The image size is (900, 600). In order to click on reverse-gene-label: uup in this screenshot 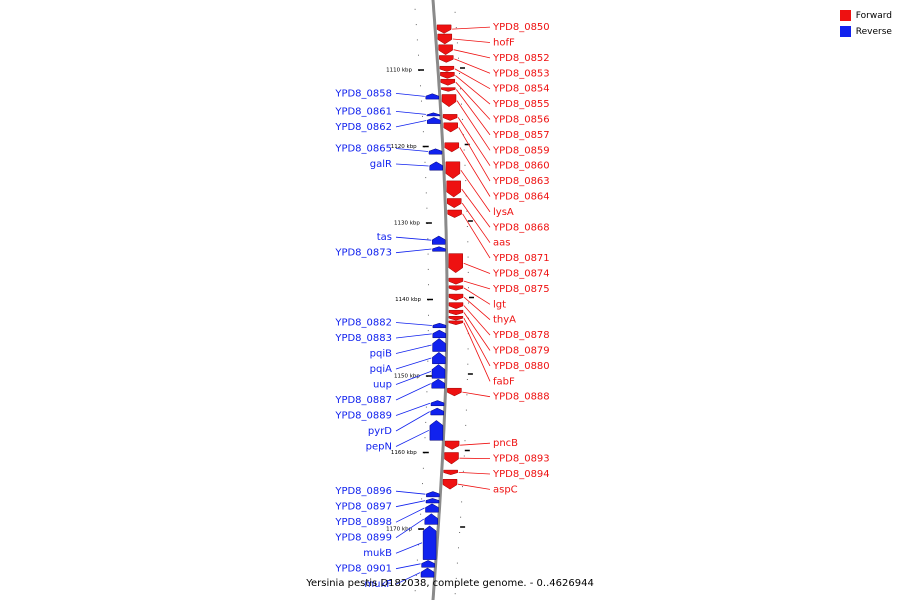, I will do `click(382, 385)`.